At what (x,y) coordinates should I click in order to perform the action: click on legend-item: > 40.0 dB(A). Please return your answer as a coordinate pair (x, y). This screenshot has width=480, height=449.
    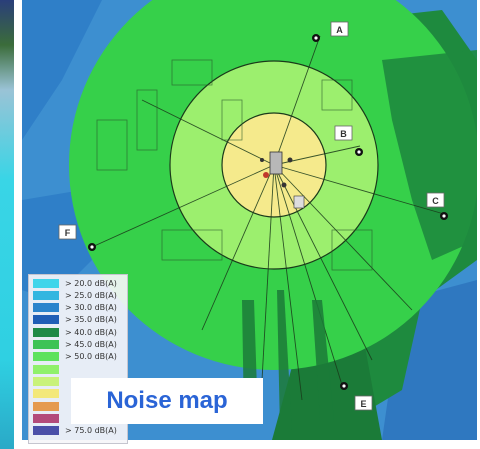
    Looking at the image, I should click on (80, 332).